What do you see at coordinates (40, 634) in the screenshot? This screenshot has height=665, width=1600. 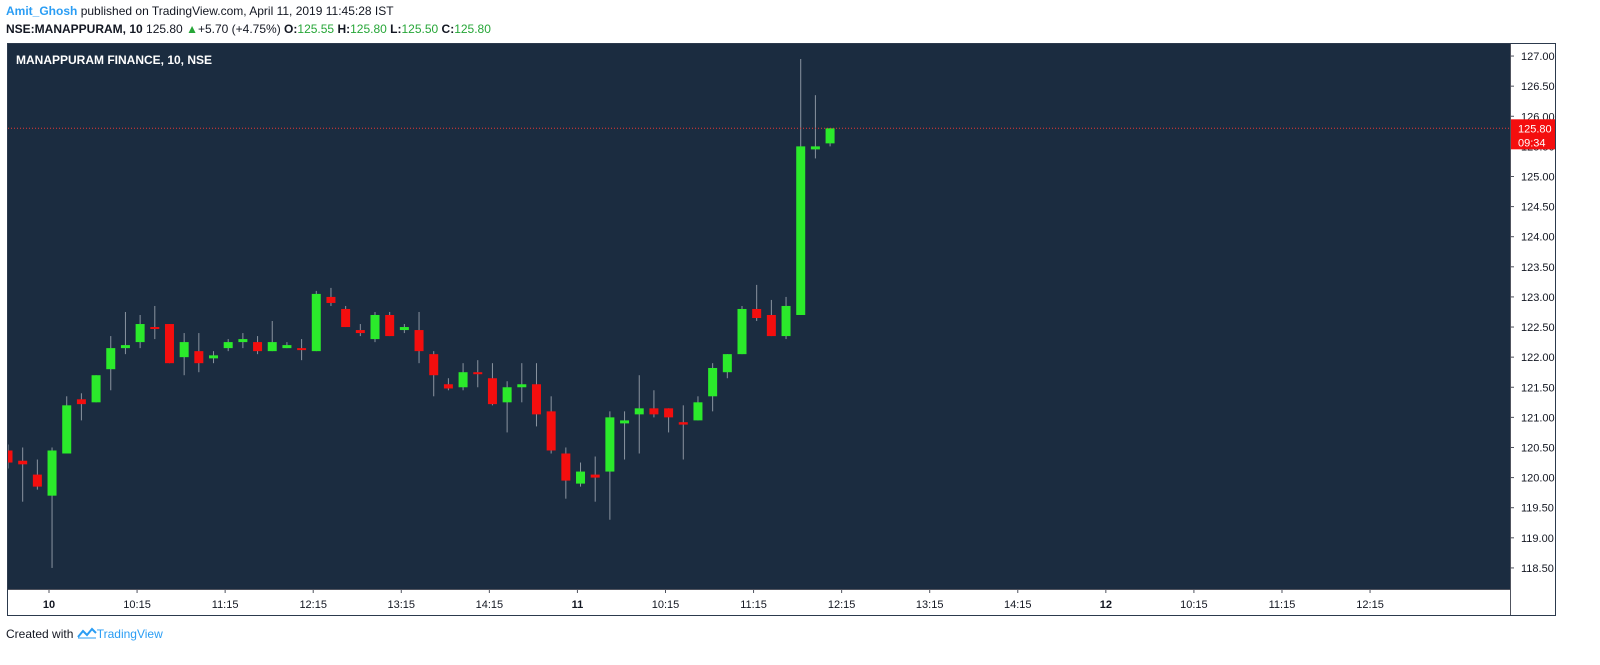 I see `created-with-text: Created with` at bounding box center [40, 634].